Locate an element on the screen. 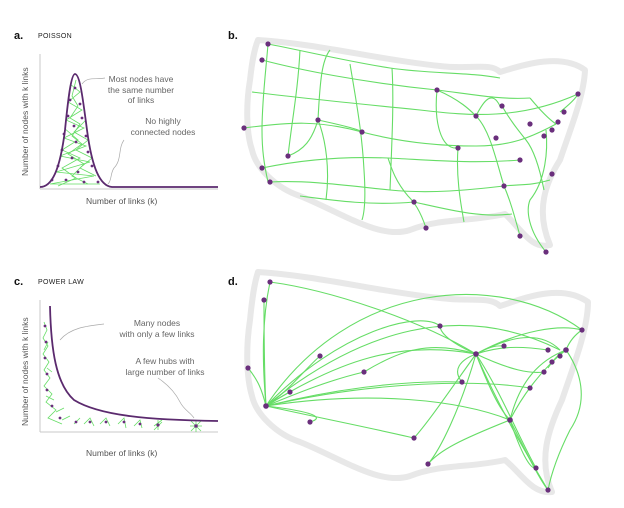  poisson-chart is located at coordinates (128, 122).